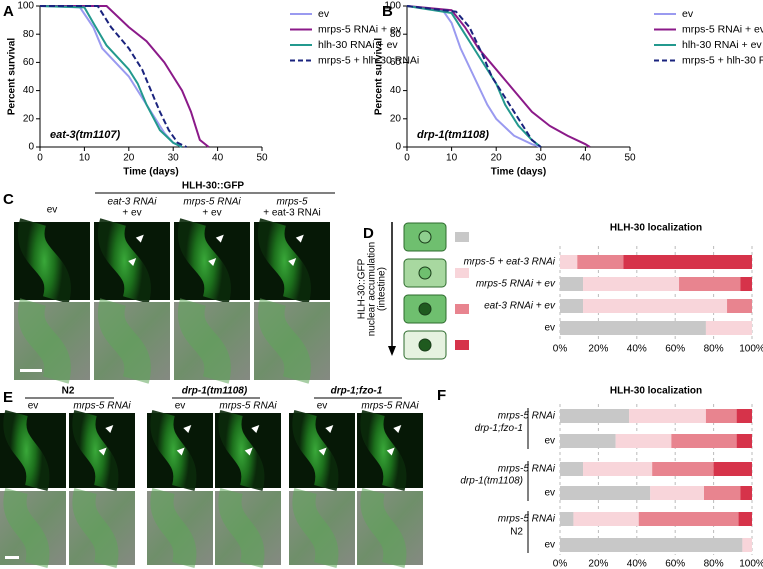 The image size is (763, 569). What do you see at coordinates (292, 213) in the screenshot?
I see `column-label: + eat-3 RNAi` at bounding box center [292, 213].